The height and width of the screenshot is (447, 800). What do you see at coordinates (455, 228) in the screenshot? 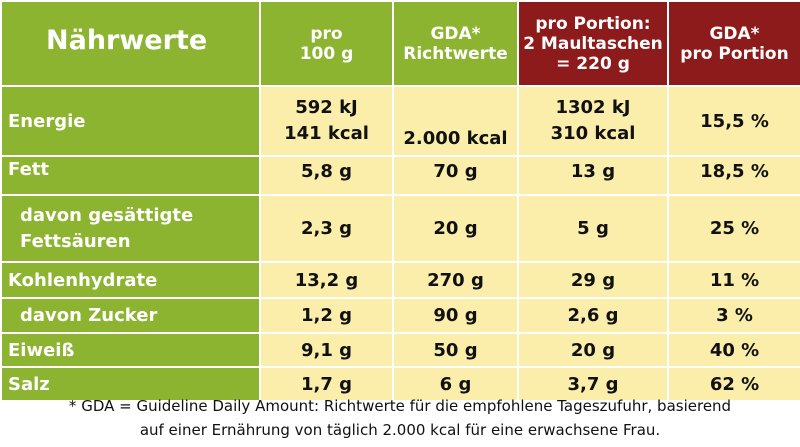
I see `cell-gda-fettsaeuren: 20 g` at bounding box center [455, 228].